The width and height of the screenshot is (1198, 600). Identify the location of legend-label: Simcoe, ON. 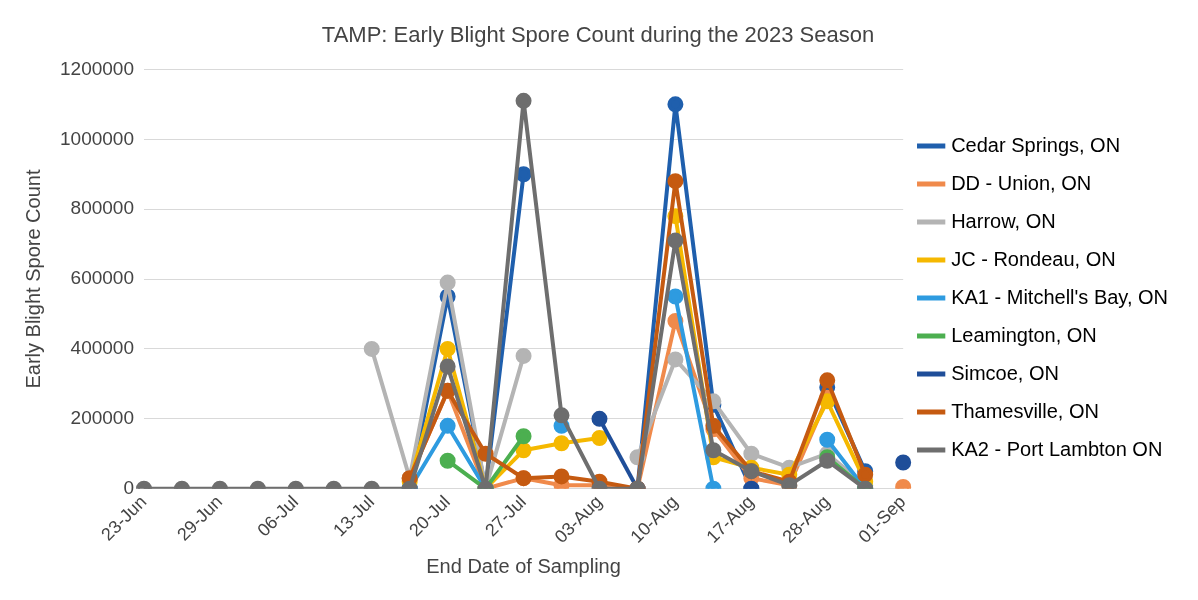
(1005, 372).